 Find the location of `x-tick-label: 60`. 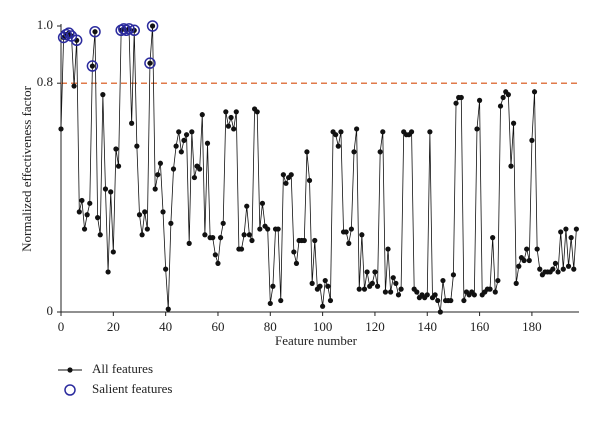

x-tick-label: 60 is located at coordinates (217, 326).